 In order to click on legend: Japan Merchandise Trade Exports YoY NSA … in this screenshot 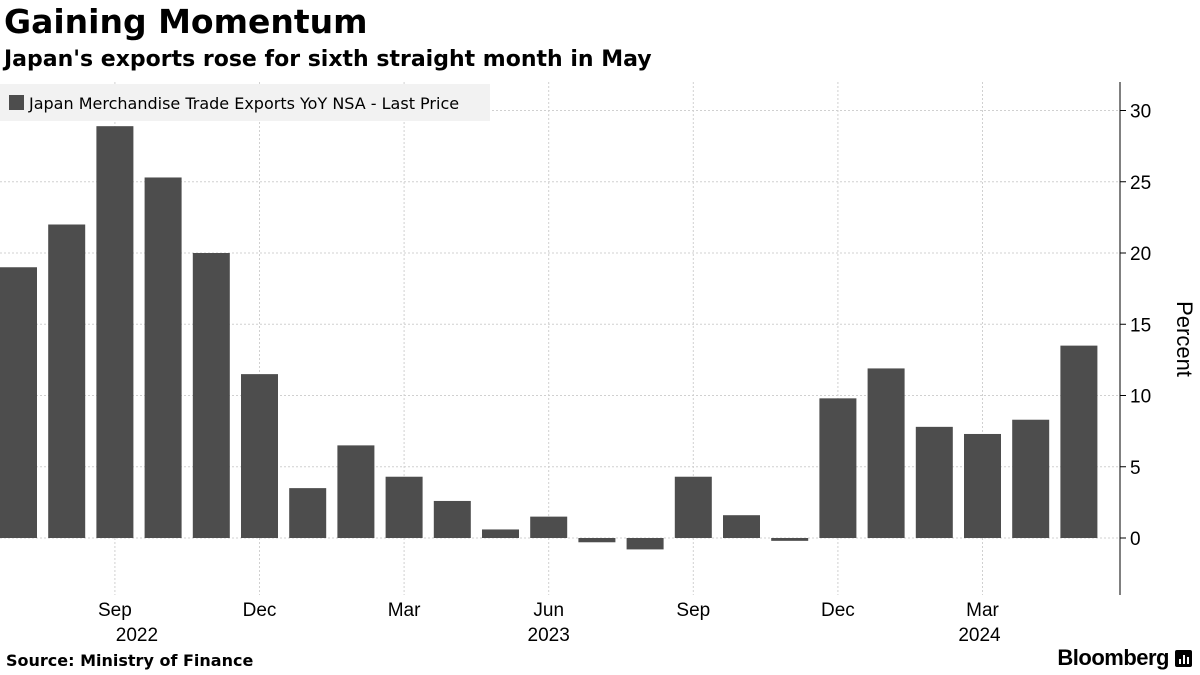, I will do `click(245, 102)`.